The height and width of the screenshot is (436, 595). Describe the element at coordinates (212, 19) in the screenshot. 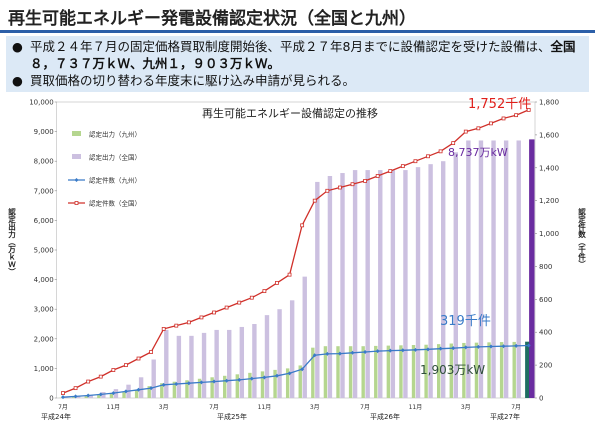

I see `page-title: 再生可能エネルギー発電設備認定状況（全国と九州）` at that location.